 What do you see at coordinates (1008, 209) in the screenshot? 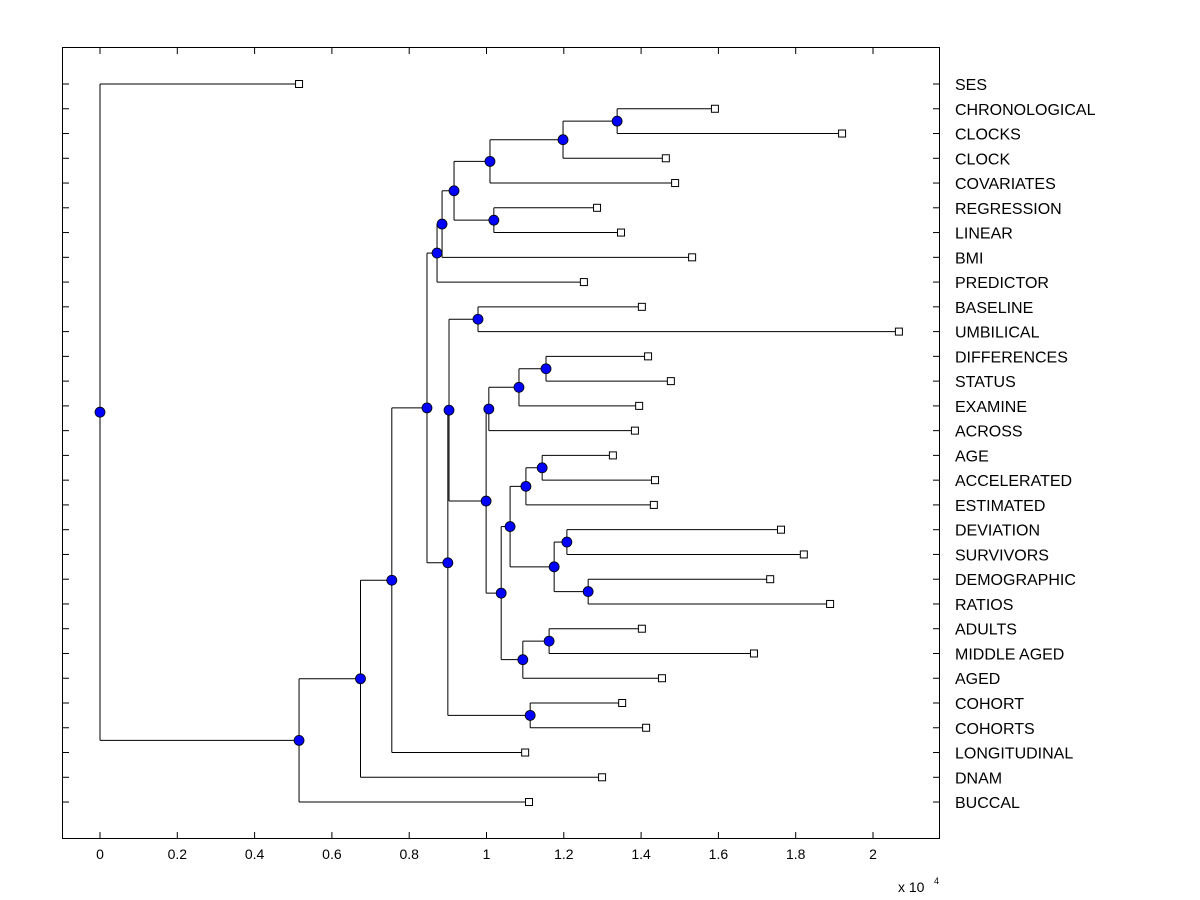
I see `leaf-label: REGRESSION` at bounding box center [1008, 209].